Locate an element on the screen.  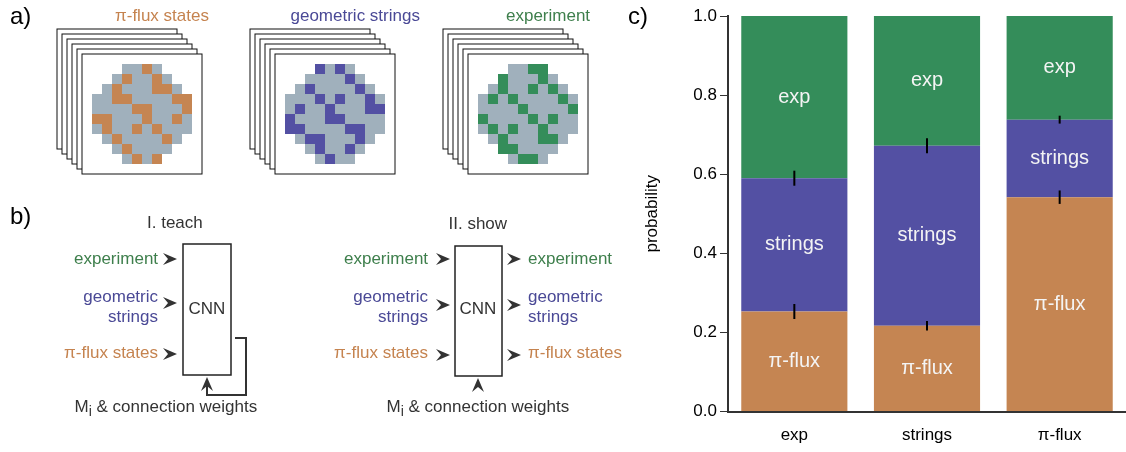
text: a) is located at coordinates (21, 16).